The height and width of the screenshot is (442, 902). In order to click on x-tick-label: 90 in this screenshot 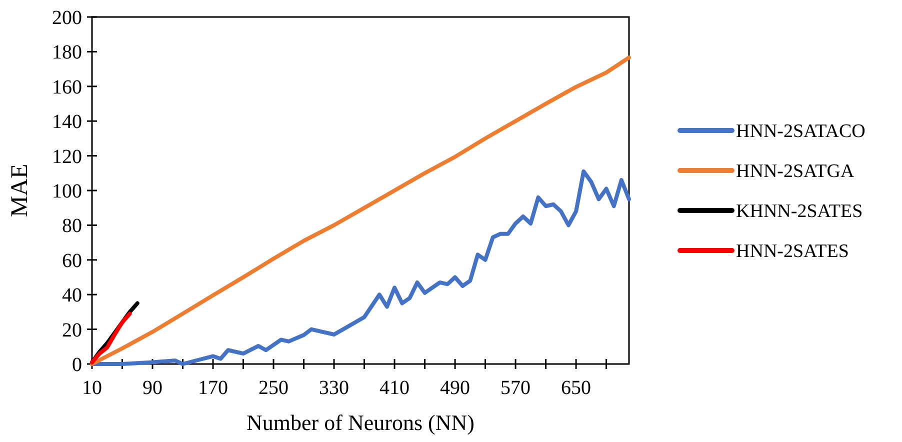, I will do `click(152, 388)`.